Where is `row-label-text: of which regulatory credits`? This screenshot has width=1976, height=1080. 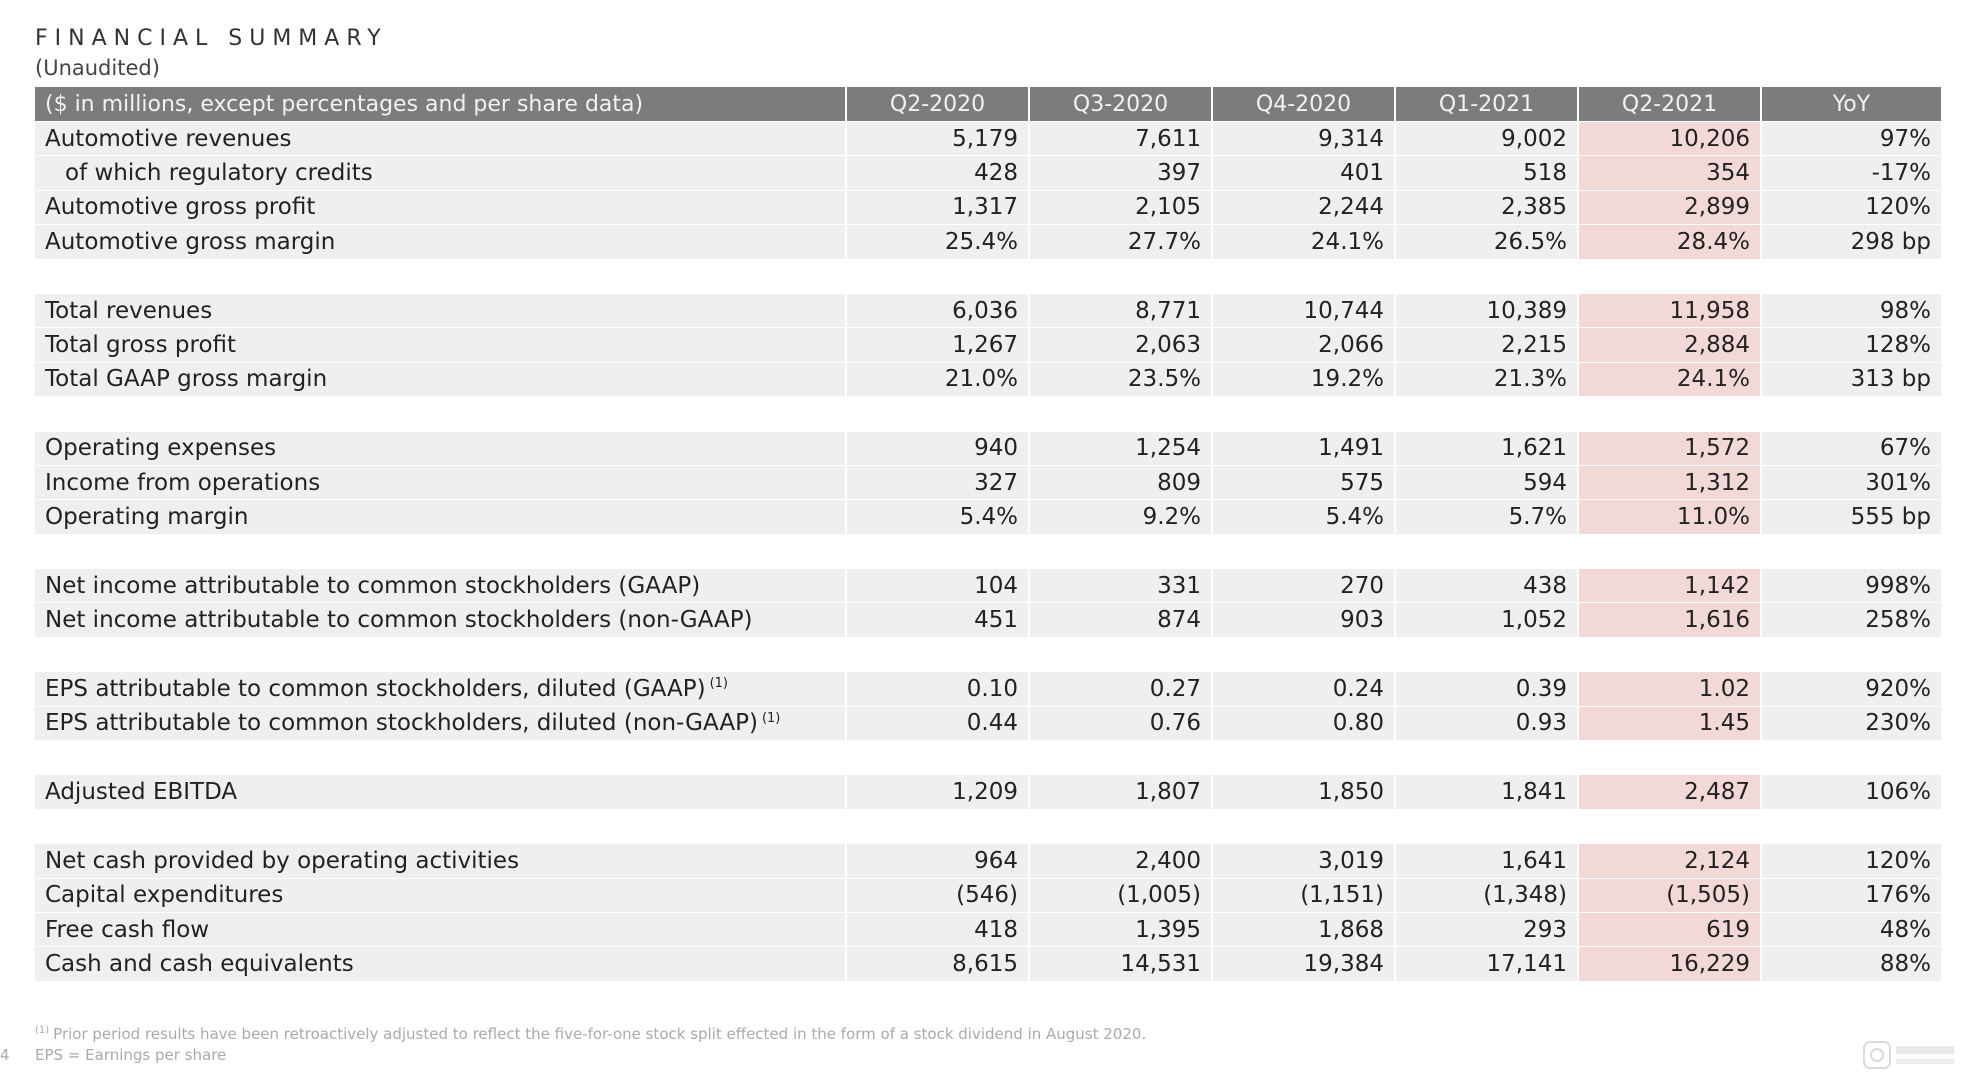
row-label-text: of which regulatory credits is located at coordinates (219, 173).